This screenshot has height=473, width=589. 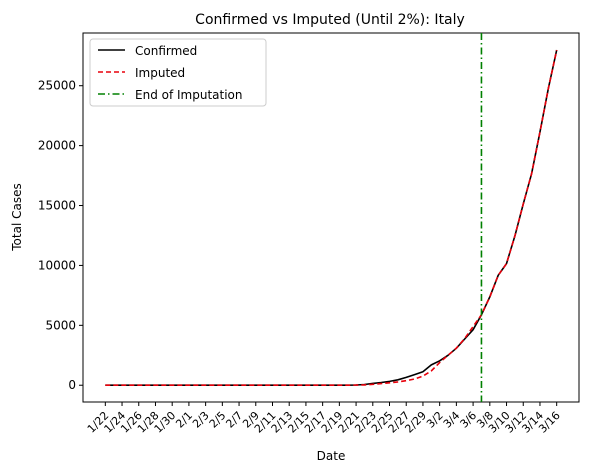 I want to click on y-tick-label: 25000, so click(x=57, y=86).